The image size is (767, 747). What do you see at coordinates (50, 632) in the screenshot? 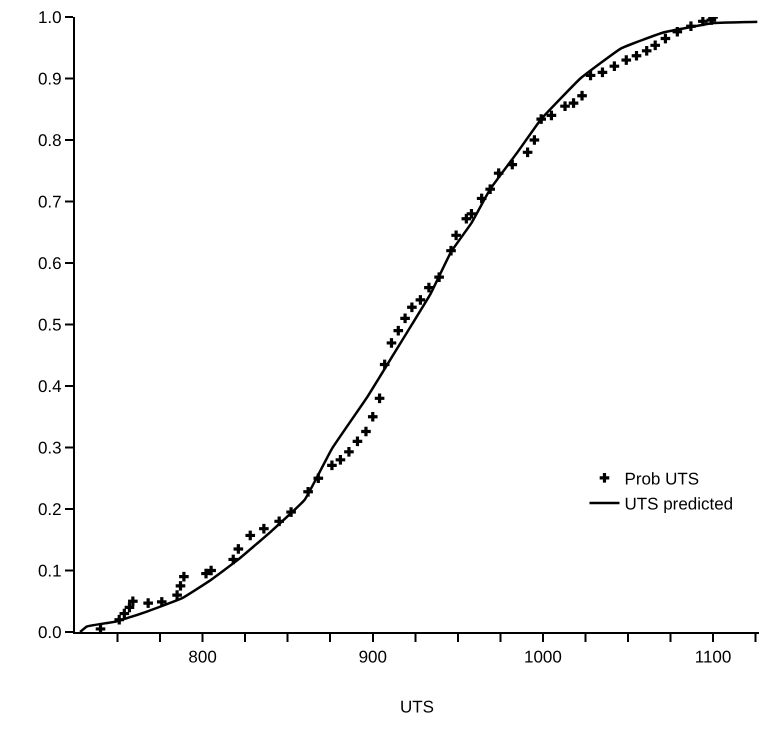
I see `y-tick-label: 0.0` at bounding box center [50, 632].